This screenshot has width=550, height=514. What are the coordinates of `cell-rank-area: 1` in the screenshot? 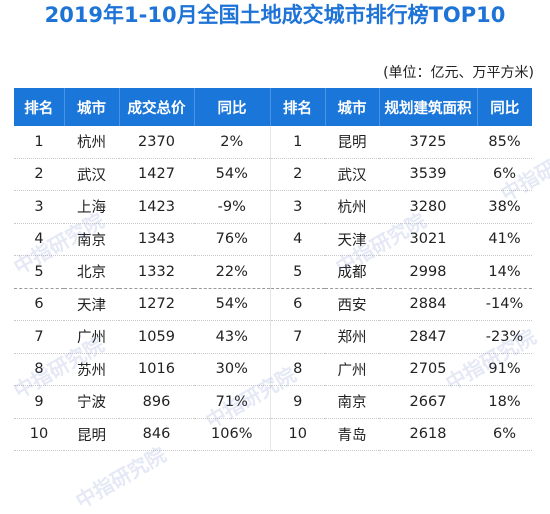 It's located at (297, 142).